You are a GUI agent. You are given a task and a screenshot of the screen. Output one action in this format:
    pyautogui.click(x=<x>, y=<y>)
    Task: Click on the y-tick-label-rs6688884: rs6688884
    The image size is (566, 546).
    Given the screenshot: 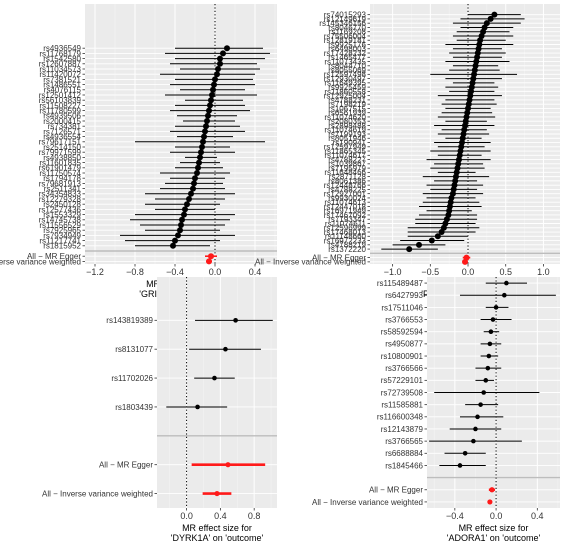 What is the action you would take?
    pyautogui.click(x=404, y=453)
    